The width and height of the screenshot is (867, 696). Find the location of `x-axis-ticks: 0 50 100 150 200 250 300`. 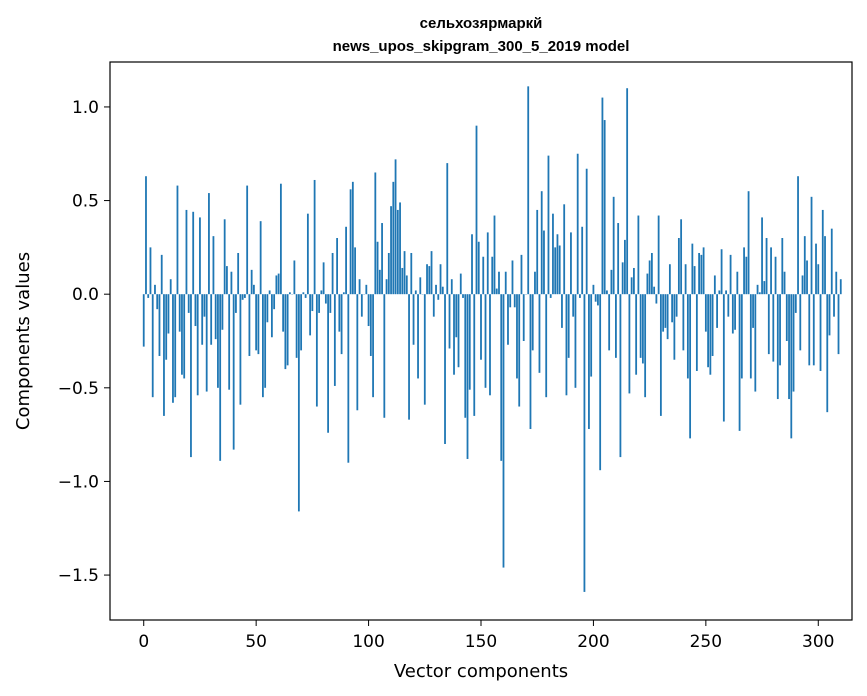

x-axis-ticks: 0 50 100 150 200 250 300 is located at coordinates (486, 636).